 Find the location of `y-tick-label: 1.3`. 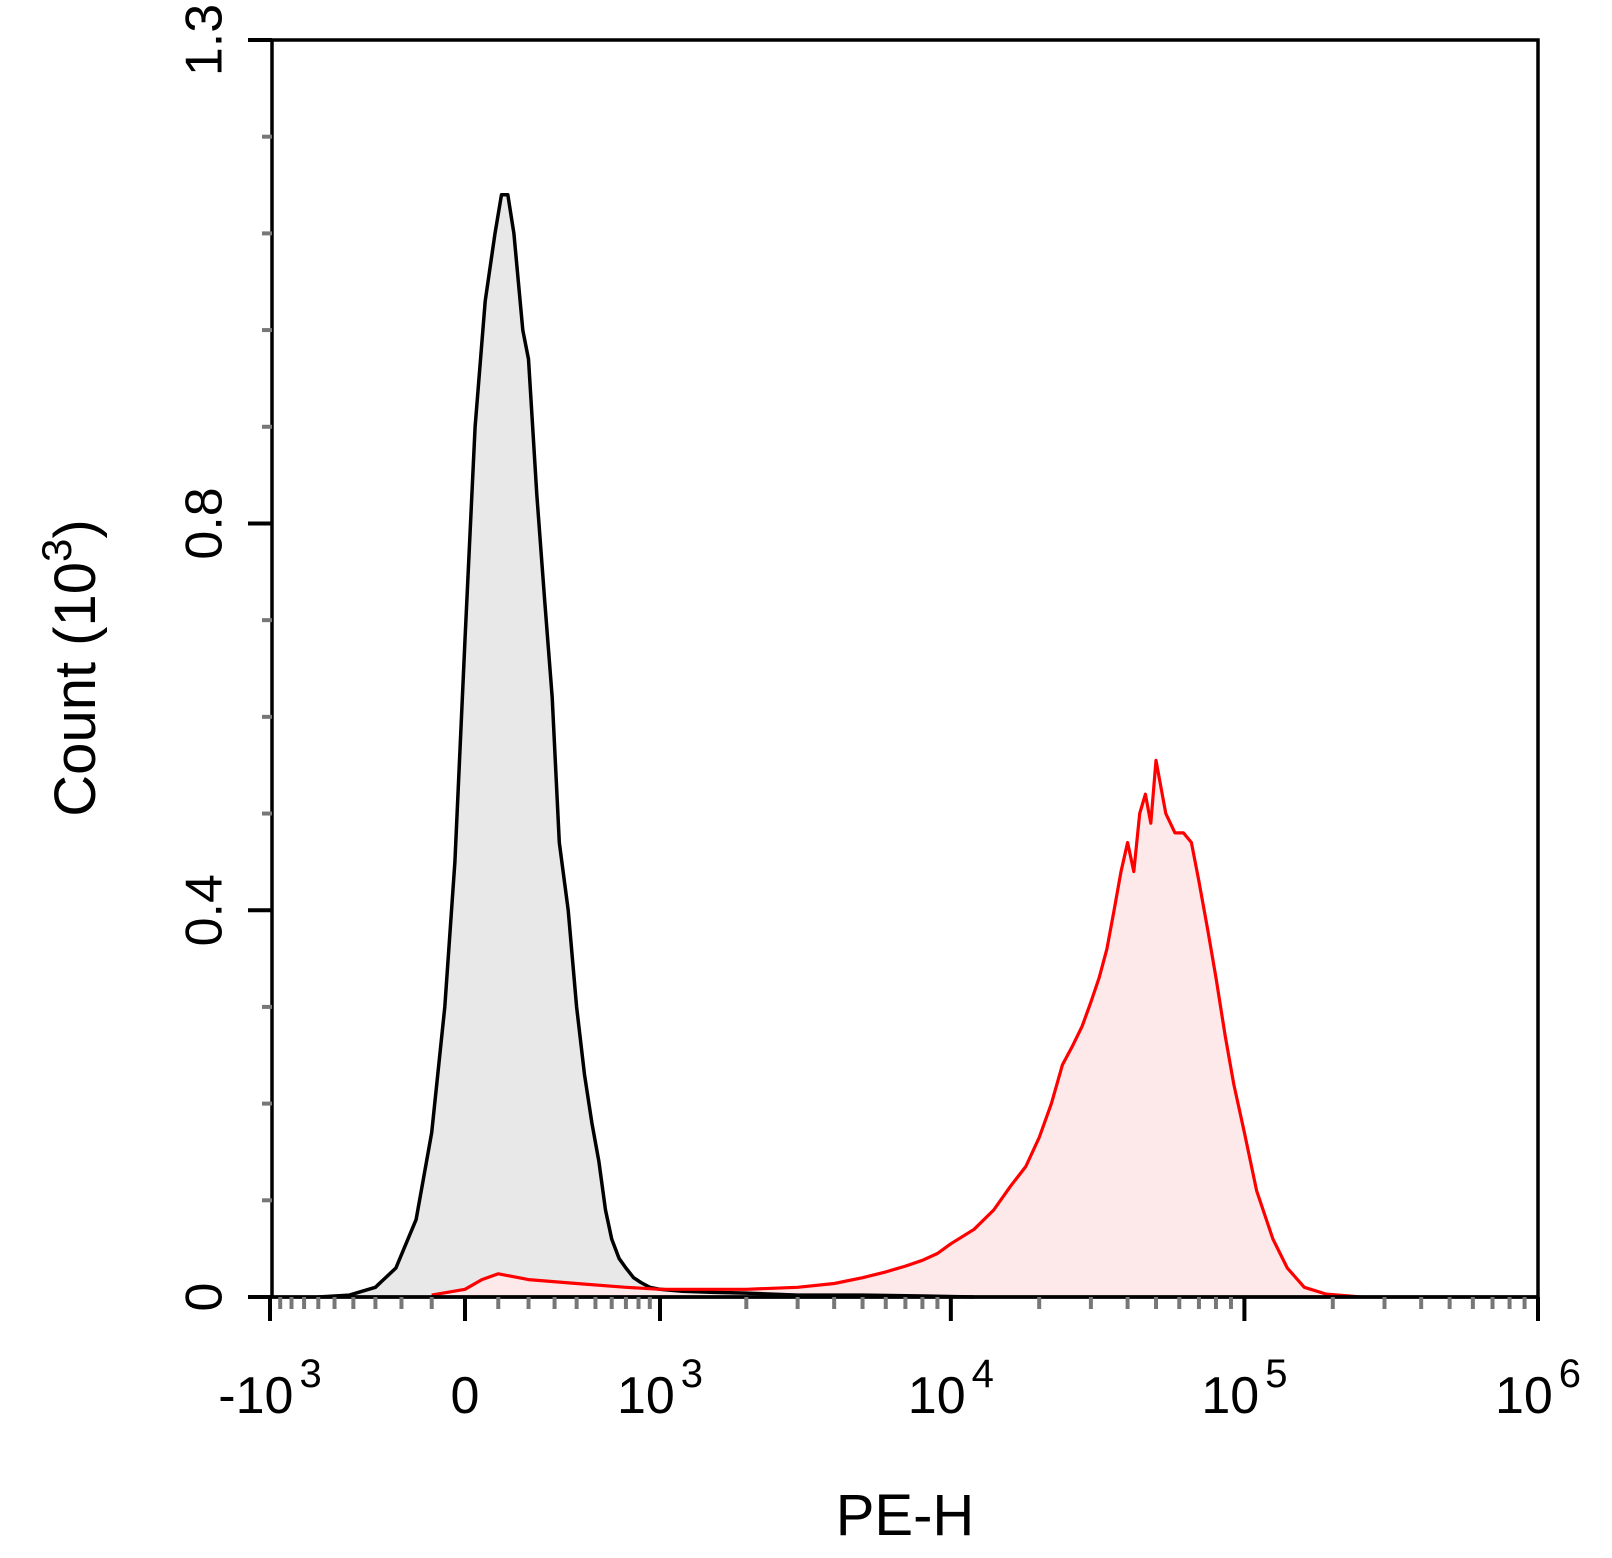

y-tick-label: 1.3 is located at coordinates (205, 40).